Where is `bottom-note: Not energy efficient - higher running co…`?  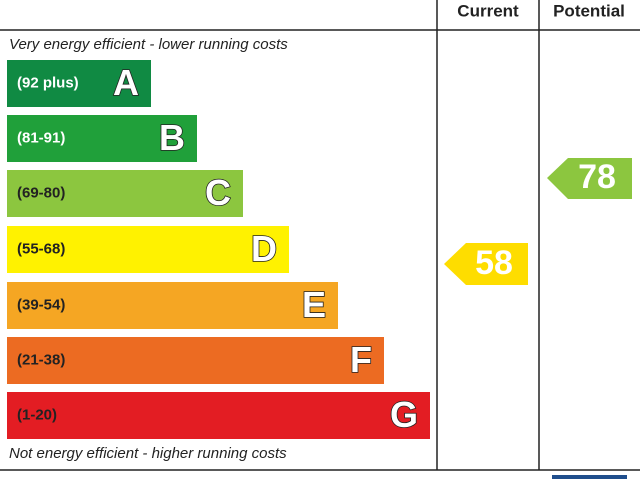
bottom-note: Not energy efficient - higher running co… is located at coordinates (148, 453).